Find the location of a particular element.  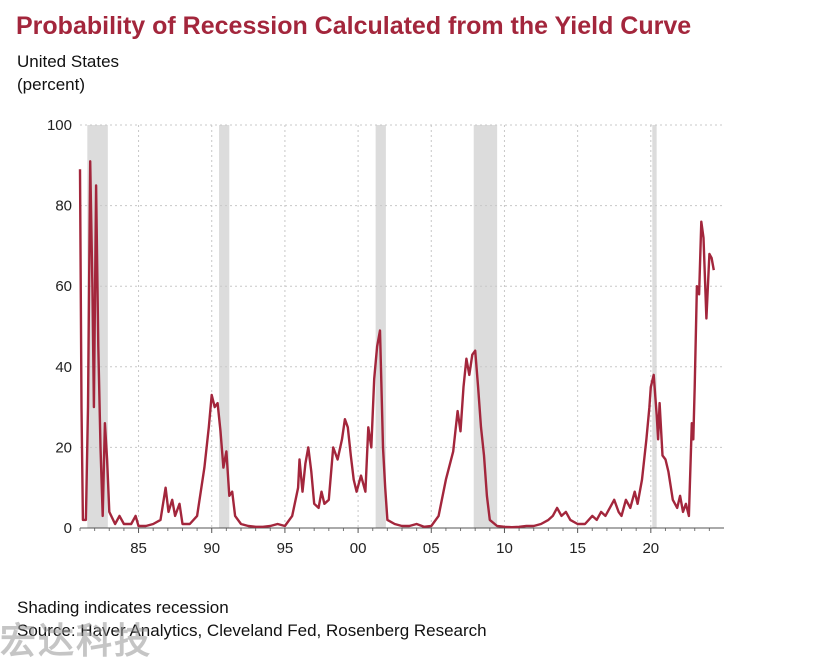

x-tick-label-15: 15 is located at coordinates (577, 548).